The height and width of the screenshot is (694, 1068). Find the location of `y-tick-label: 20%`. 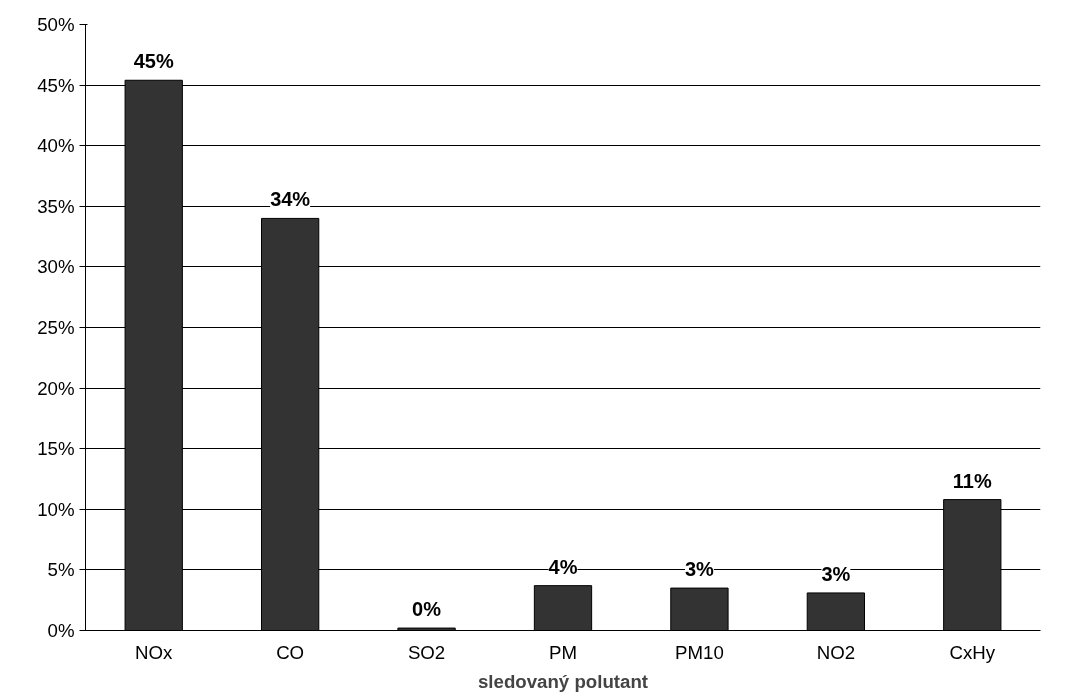

y-tick-label: 20% is located at coordinates (56, 388).